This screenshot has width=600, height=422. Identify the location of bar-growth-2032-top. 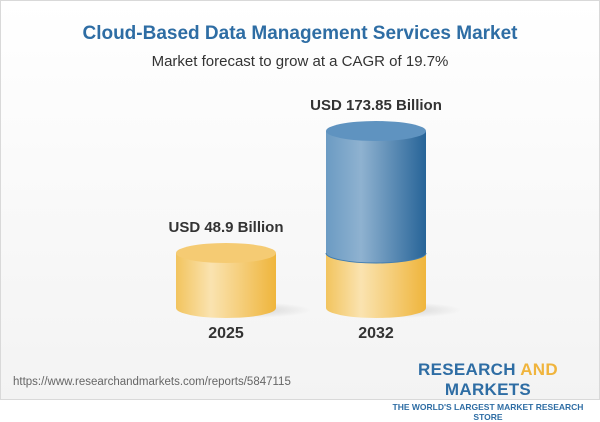
(376, 131).